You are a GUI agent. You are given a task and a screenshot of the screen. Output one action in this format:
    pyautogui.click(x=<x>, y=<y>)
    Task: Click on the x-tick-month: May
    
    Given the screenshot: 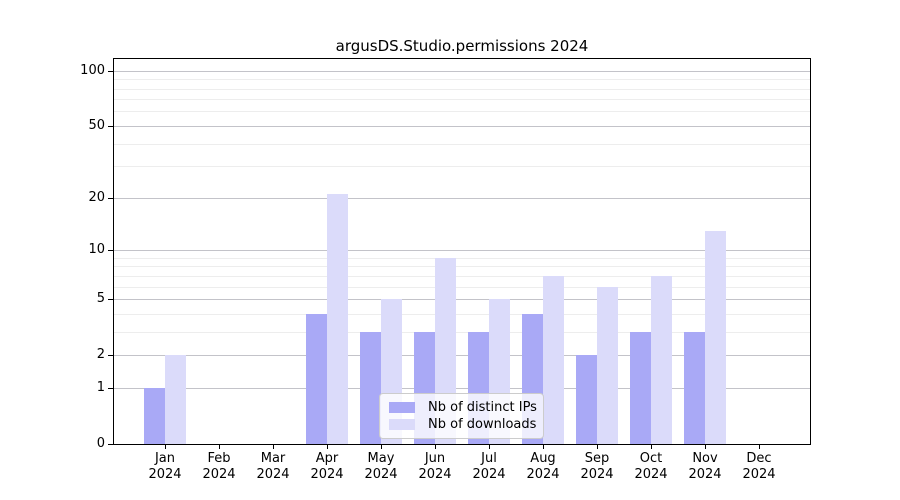 What is the action you would take?
    pyautogui.click(x=381, y=458)
    